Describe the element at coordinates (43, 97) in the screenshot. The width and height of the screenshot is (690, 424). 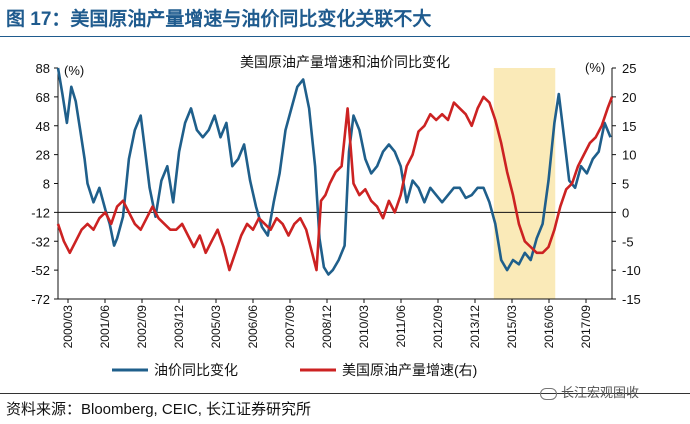
I see `left-axis-tick-label: 68` at that location.